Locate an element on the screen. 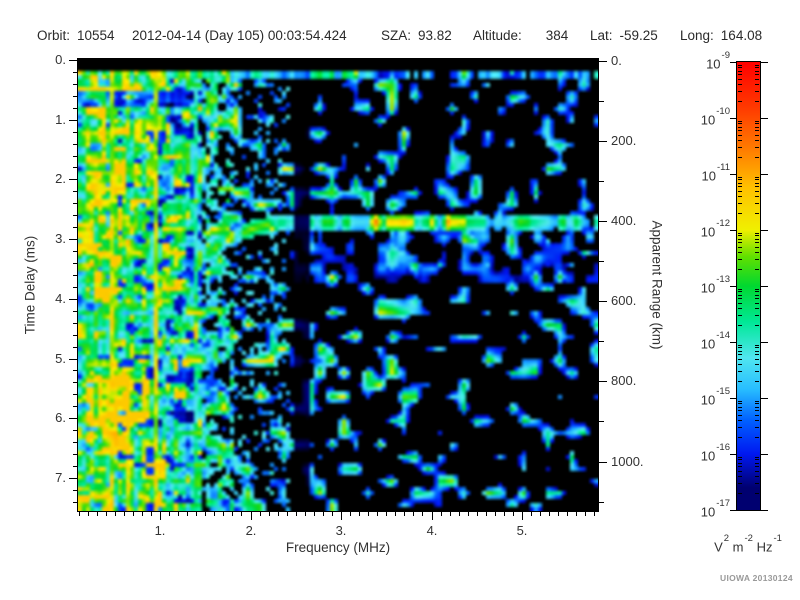 The width and height of the screenshot is (800, 600). tick-label: 1000. is located at coordinates (627, 461).